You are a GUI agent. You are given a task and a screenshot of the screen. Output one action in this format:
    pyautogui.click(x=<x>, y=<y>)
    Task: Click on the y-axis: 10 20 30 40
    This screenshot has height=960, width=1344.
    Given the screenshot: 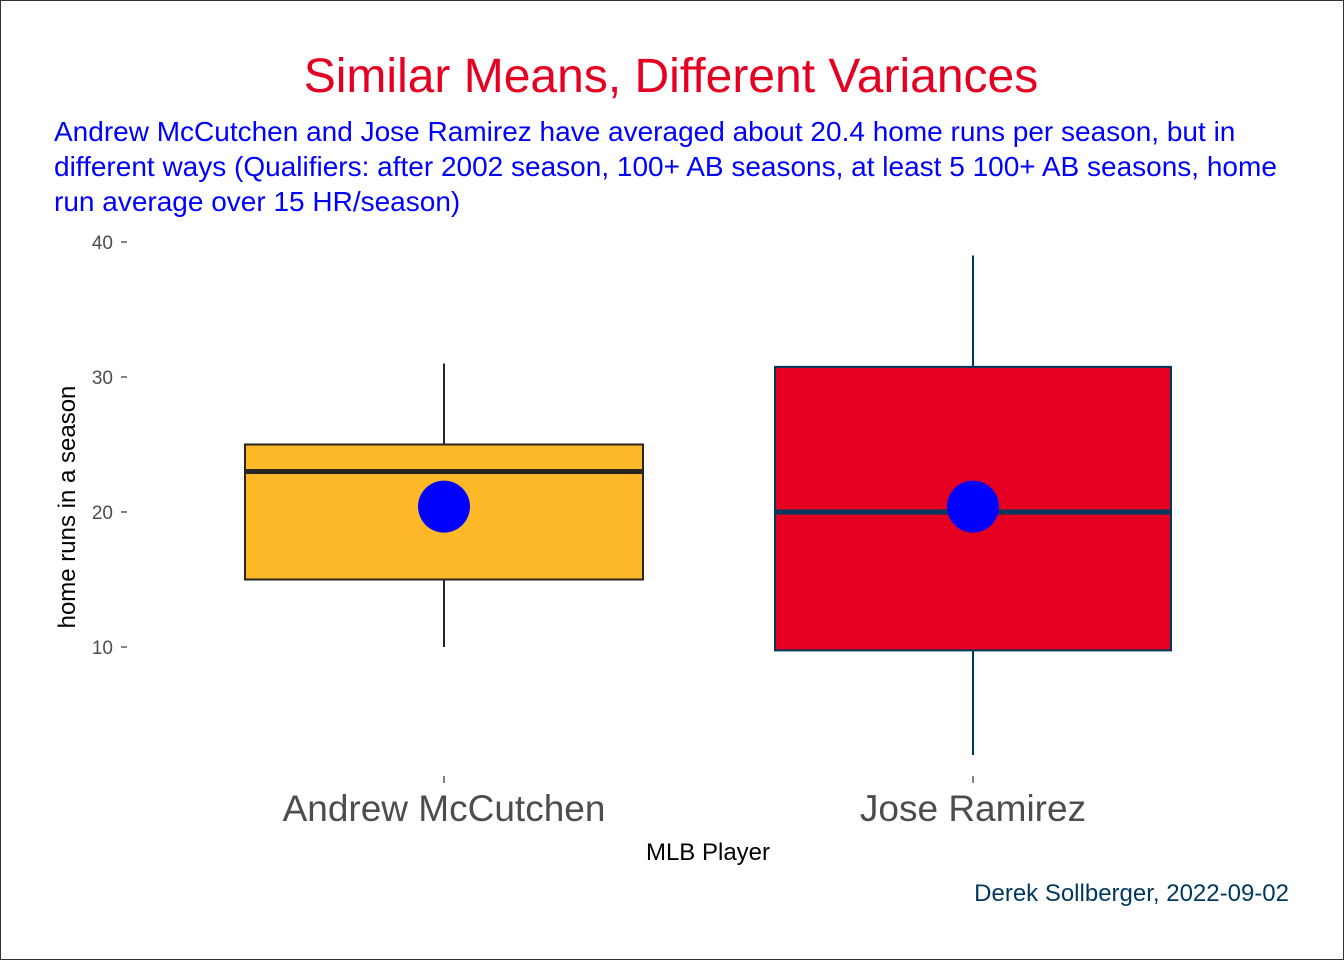 What is the action you would take?
    pyautogui.click(x=109, y=446)
    